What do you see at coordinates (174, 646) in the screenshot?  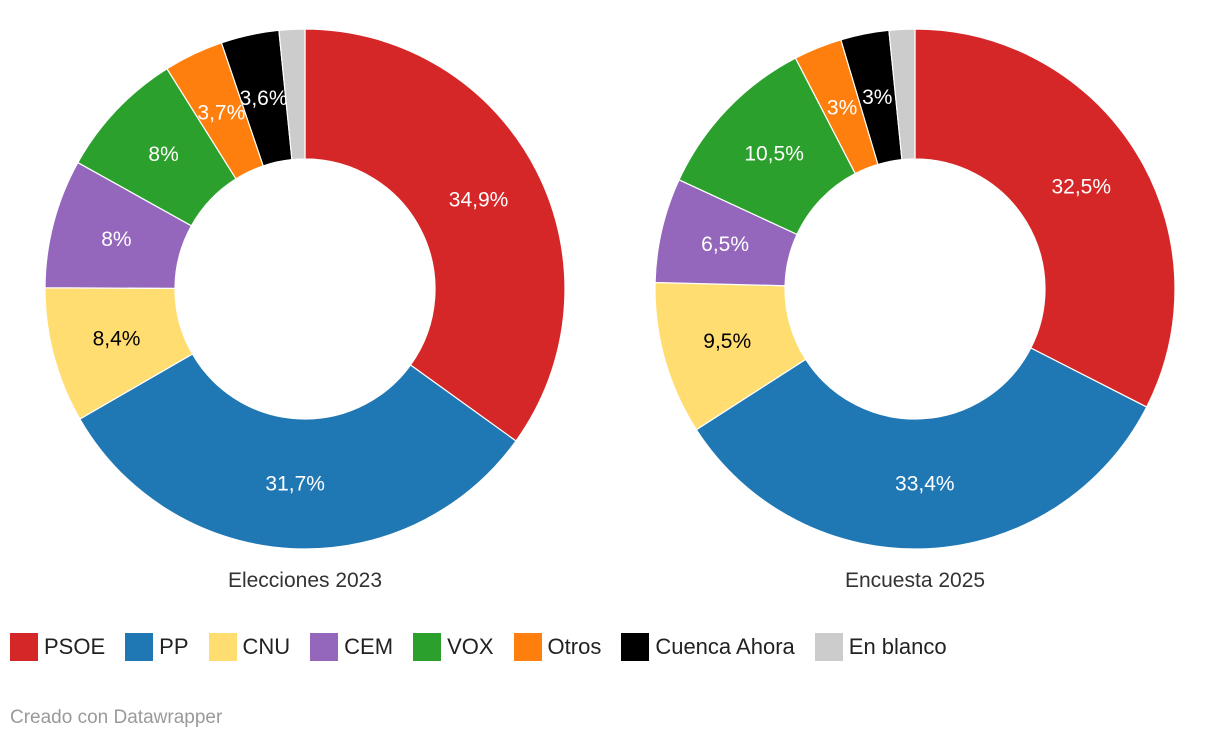 I see `legend-label-pp: PP` at bounding box center [174, 646].